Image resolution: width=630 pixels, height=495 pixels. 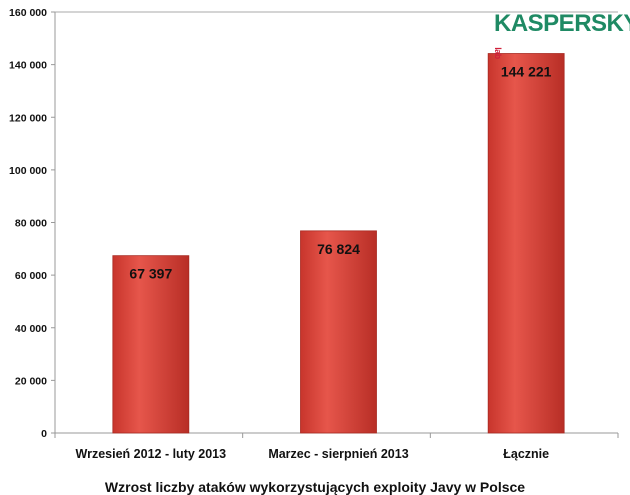 I want to click on data-label: 76 824, so click(x=338, y=249).